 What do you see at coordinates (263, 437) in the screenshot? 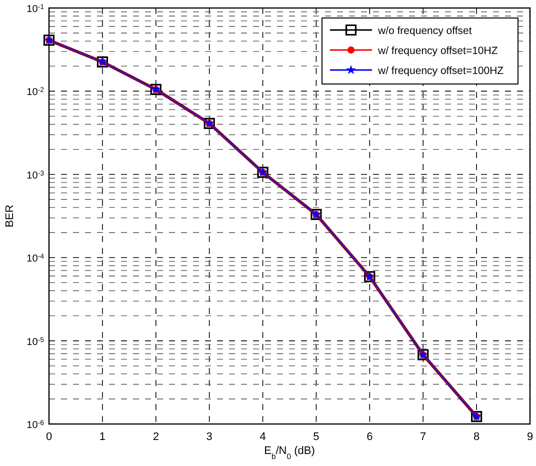
I see `x-tick-label: 4` at bounding box center [263, 437].